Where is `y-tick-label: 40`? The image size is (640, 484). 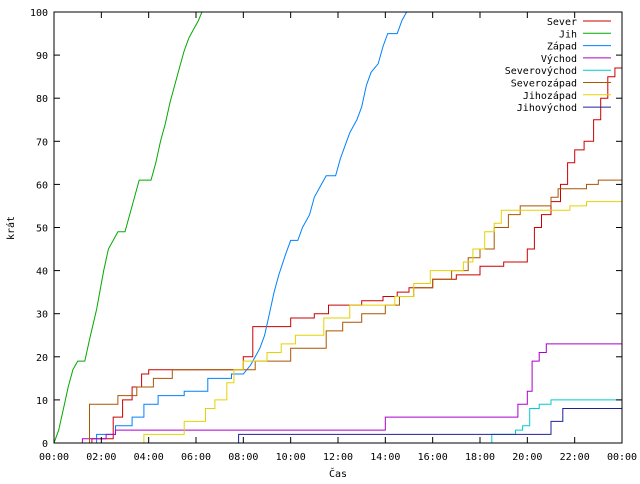 y-tick-label: 40 is located at coordinates (42, 272).